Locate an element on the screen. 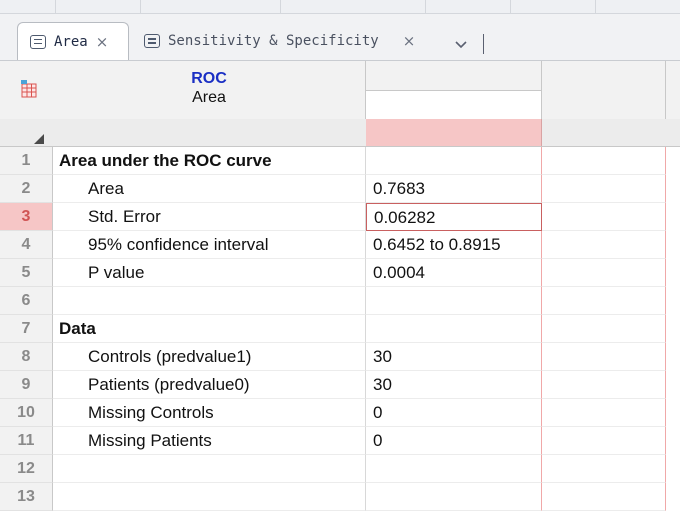 The width and height of the screenshot is (680, 511). row-number: 12 is located at coordinates (26, 469).